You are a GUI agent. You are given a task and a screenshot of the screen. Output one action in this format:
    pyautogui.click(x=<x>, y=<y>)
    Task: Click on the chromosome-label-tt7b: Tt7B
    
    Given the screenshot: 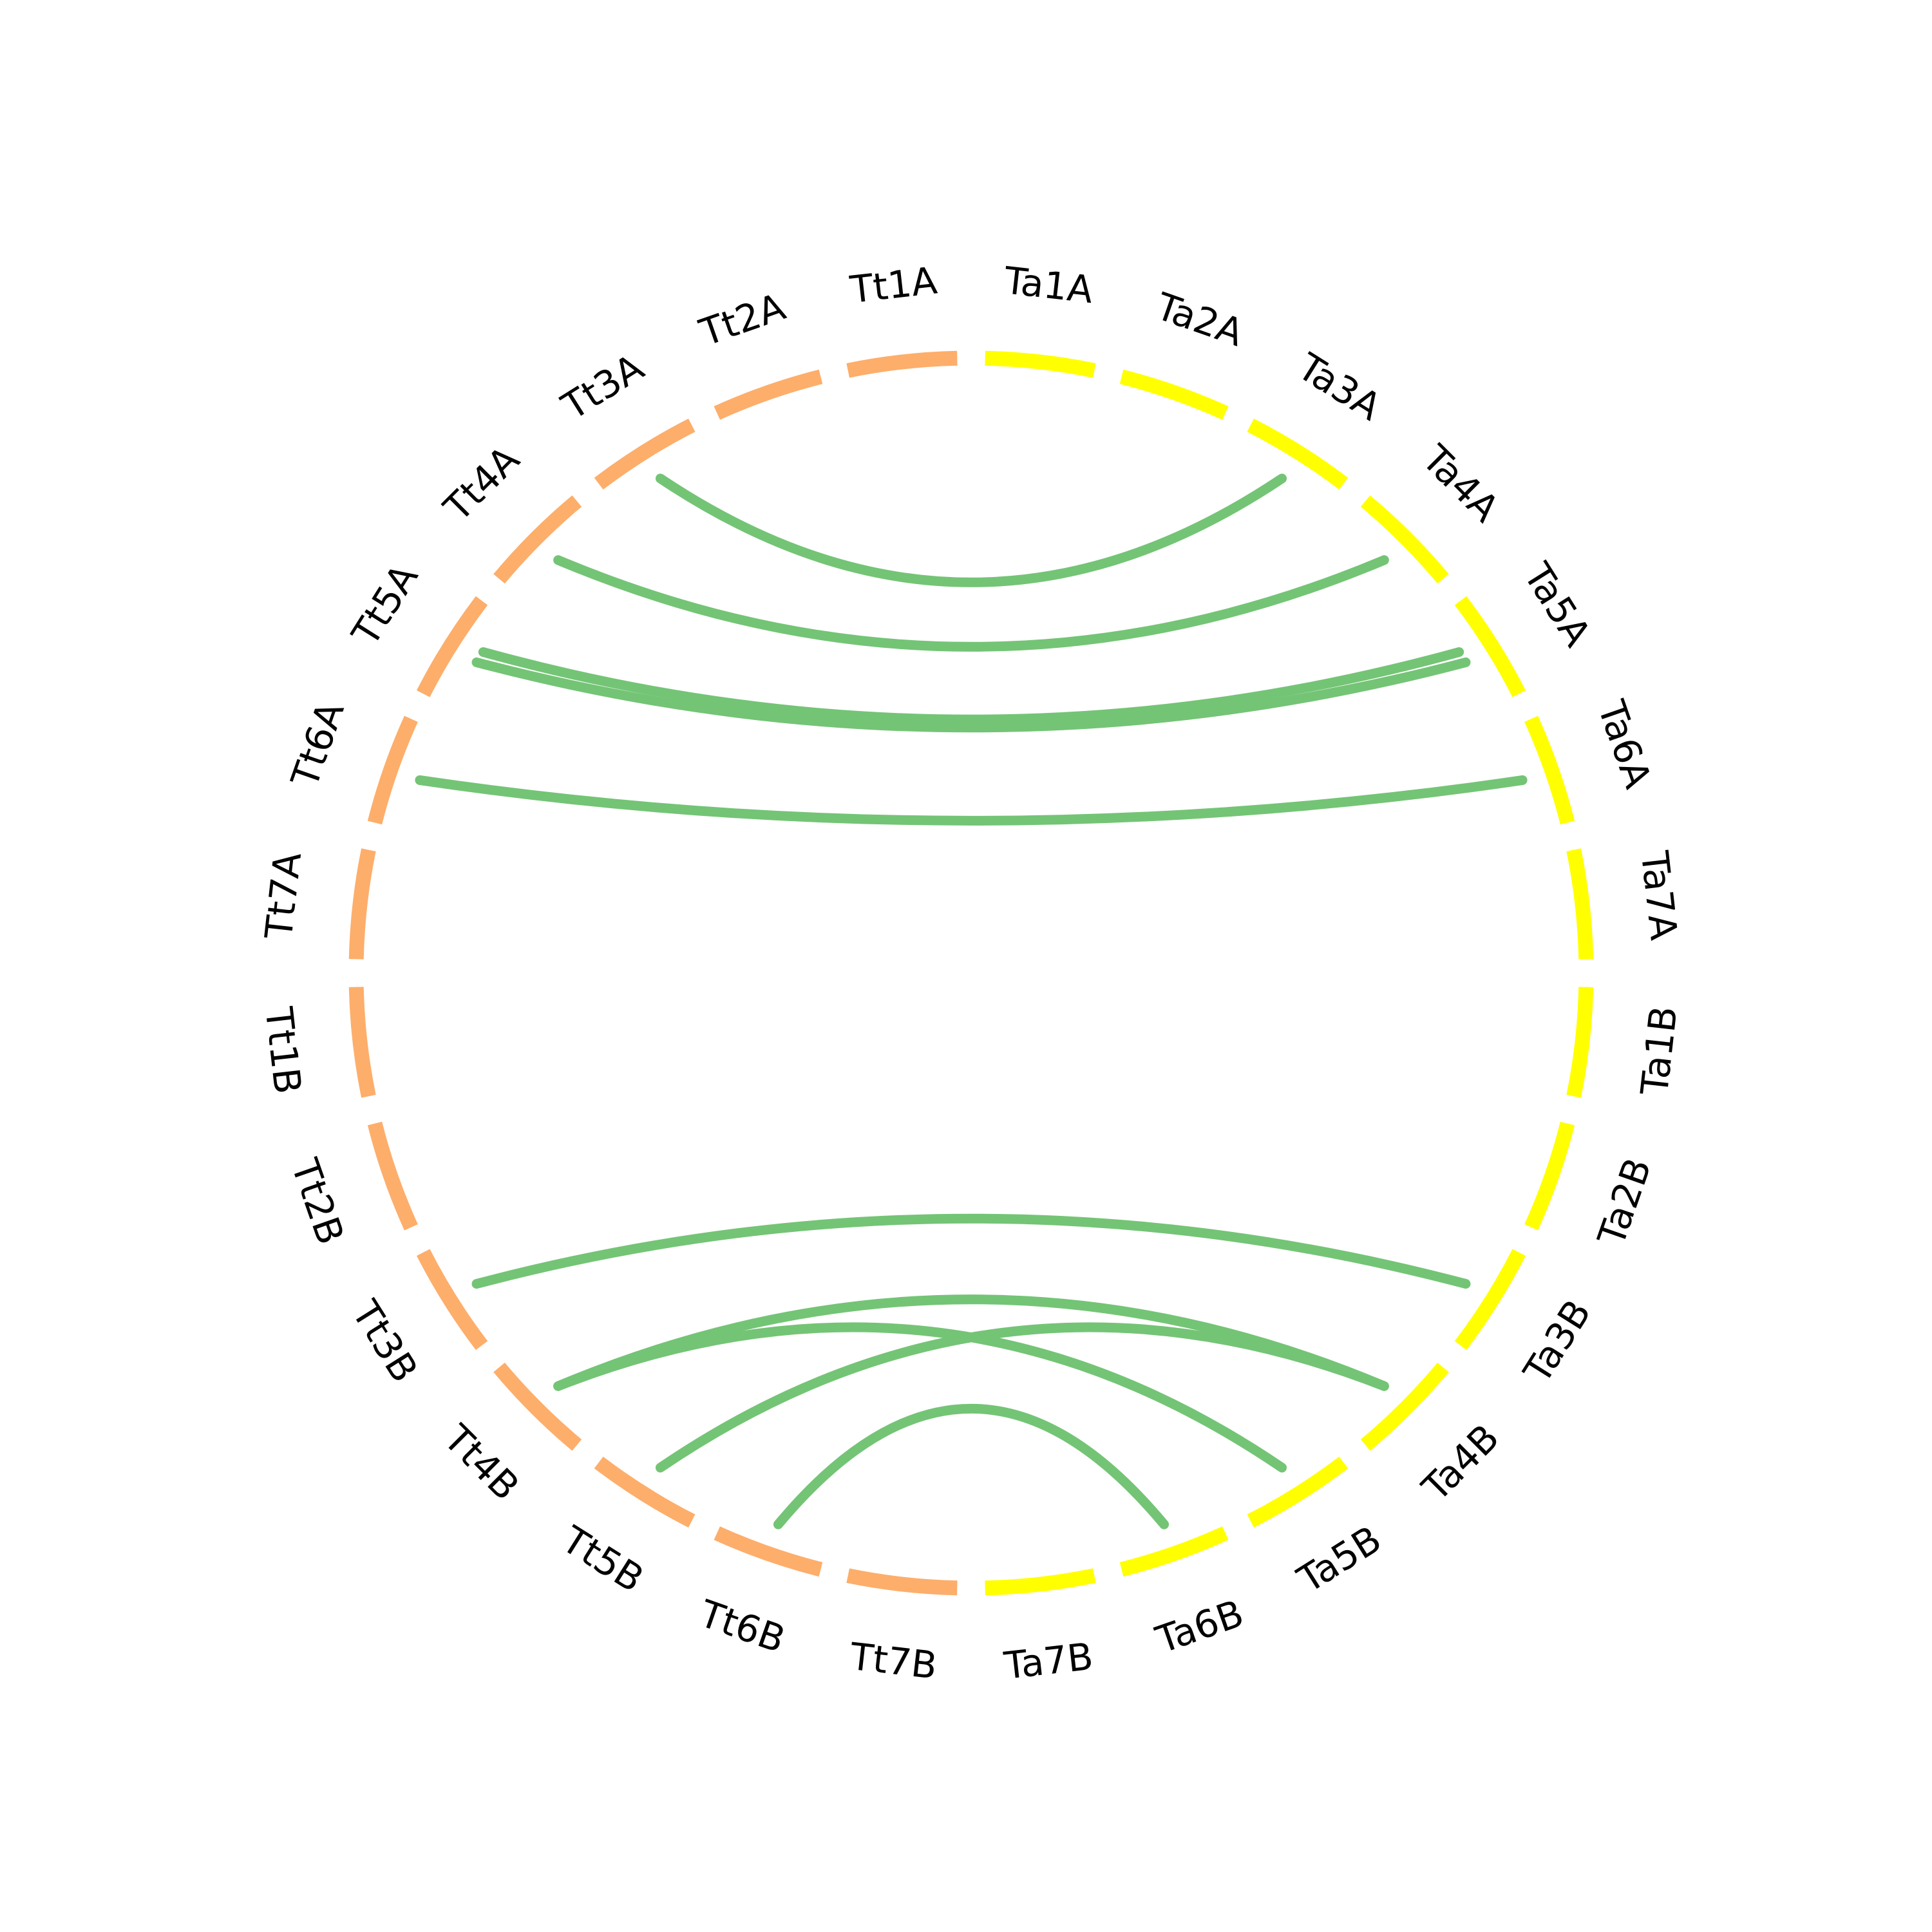 What is the action you would take?
    pyautogui.click(x=894, y=1661)
    